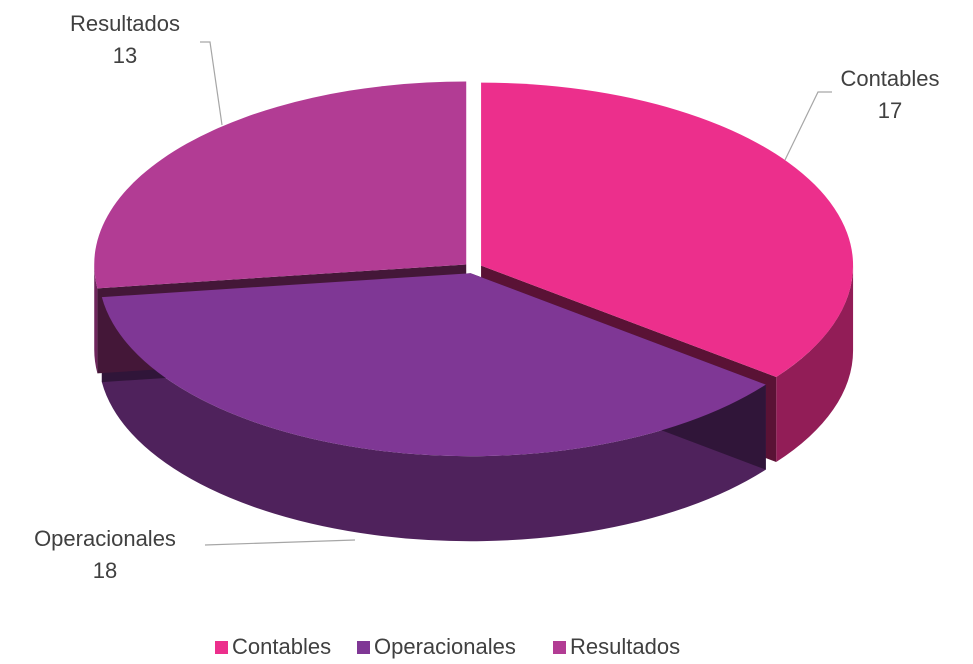  Describe the element at coordinates (625, 646) in the screenshot. I see `legend-label: Resultados` at that location.